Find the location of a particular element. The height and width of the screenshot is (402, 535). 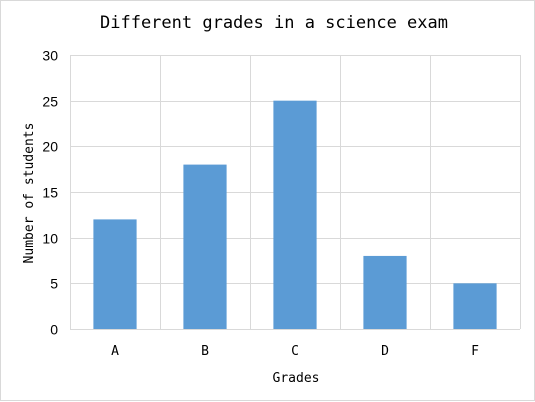

bar-c is located at coordinates (295, 215).